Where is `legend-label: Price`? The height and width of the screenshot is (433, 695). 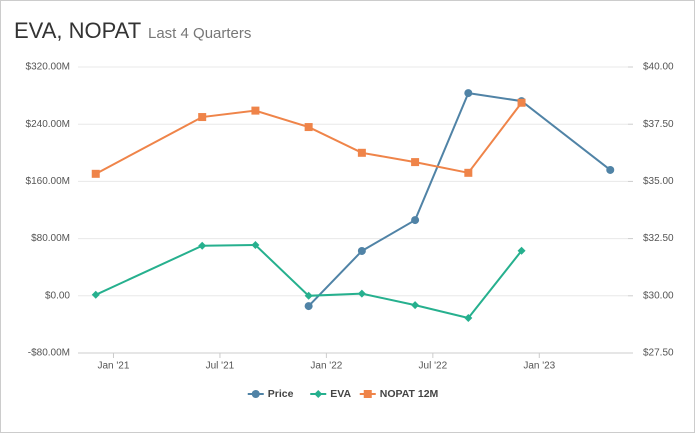
legend-label: Price is located at coordinates (281, 394).